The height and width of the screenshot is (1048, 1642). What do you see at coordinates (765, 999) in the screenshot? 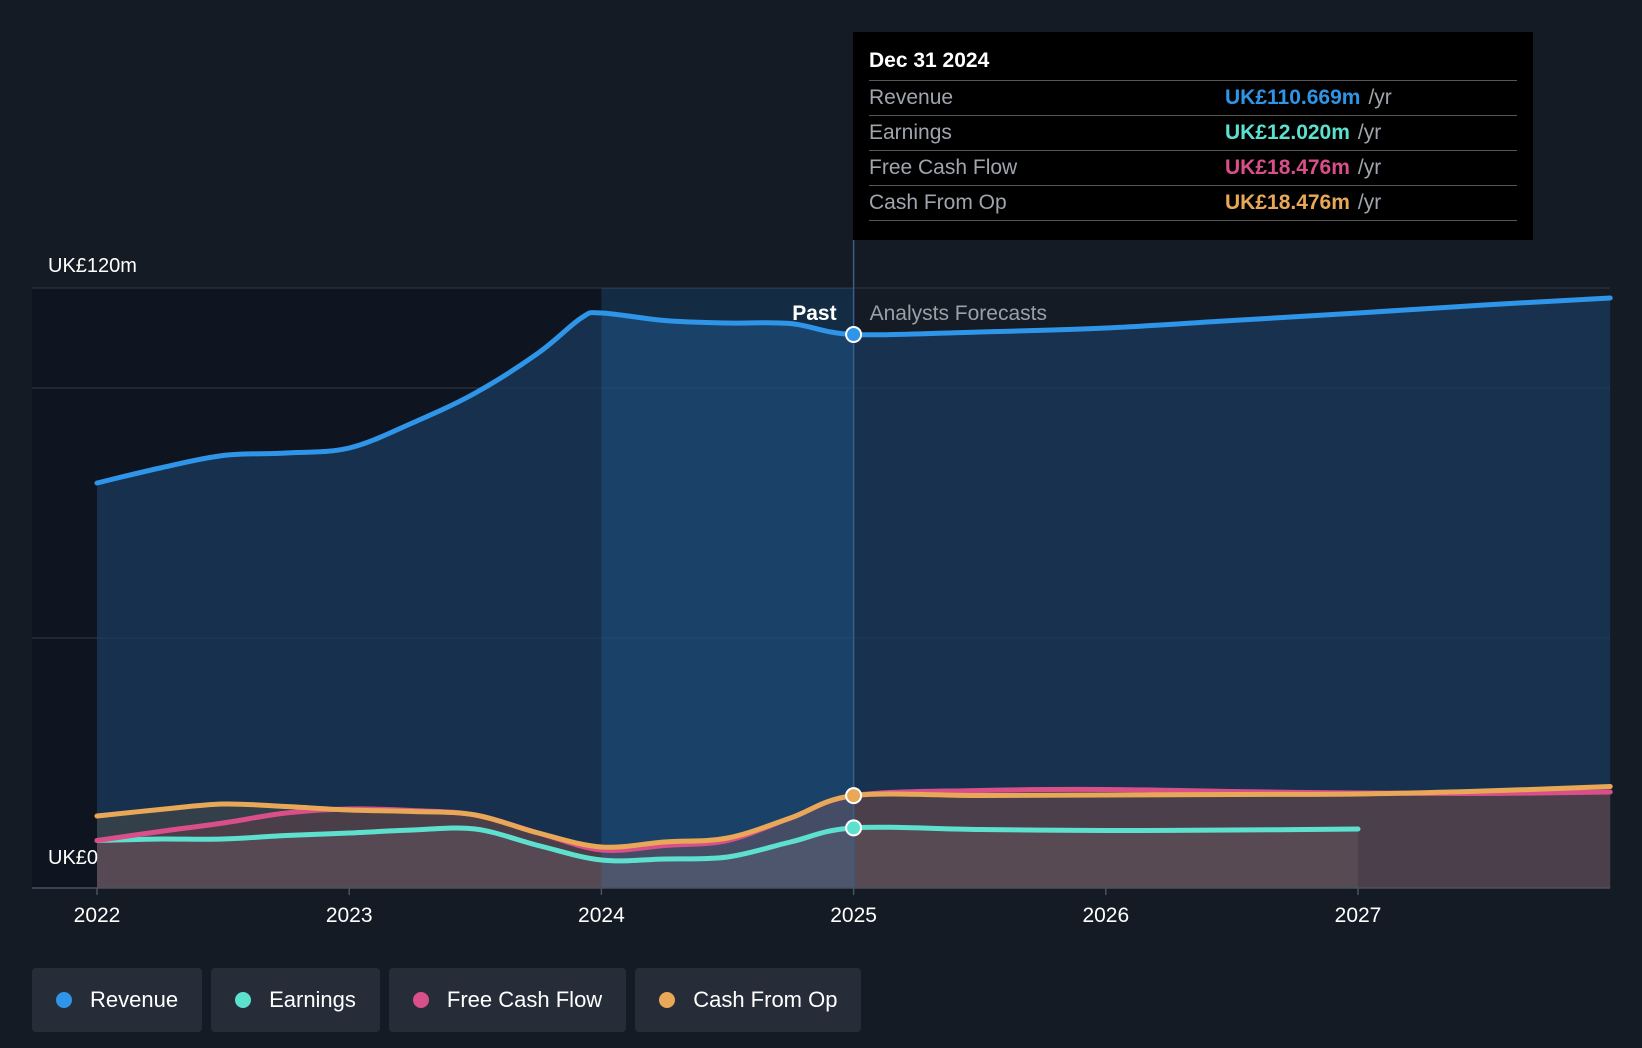
I see `legend-label: Cash From Op` at bounding box center [765, 999].